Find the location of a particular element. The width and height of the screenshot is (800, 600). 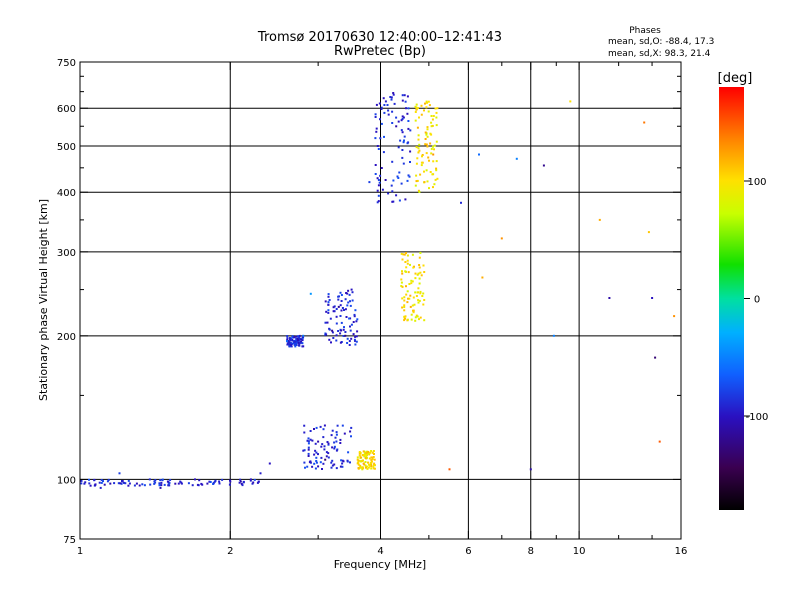

colorbar is located at coordinates (731, 298).